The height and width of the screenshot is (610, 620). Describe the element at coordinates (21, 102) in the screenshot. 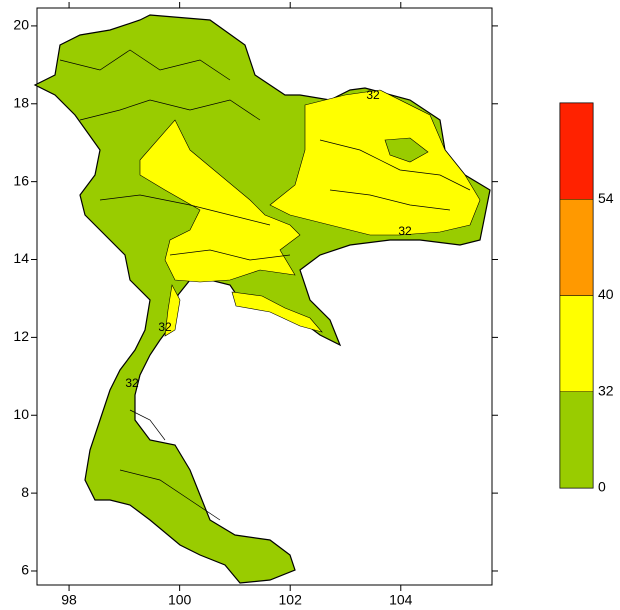

I see `y-tick-label: 18` at that location.